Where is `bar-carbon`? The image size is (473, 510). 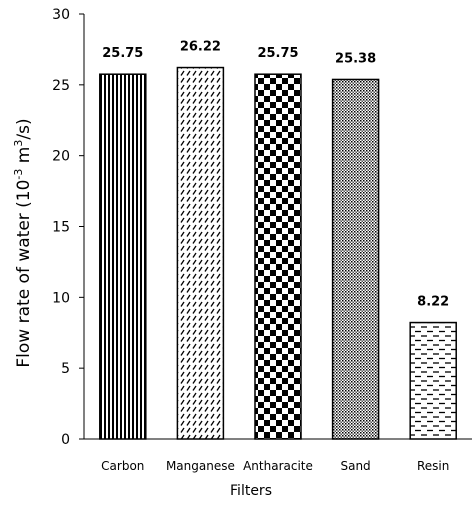 bar-carbon is located at coordinates (123, 256).